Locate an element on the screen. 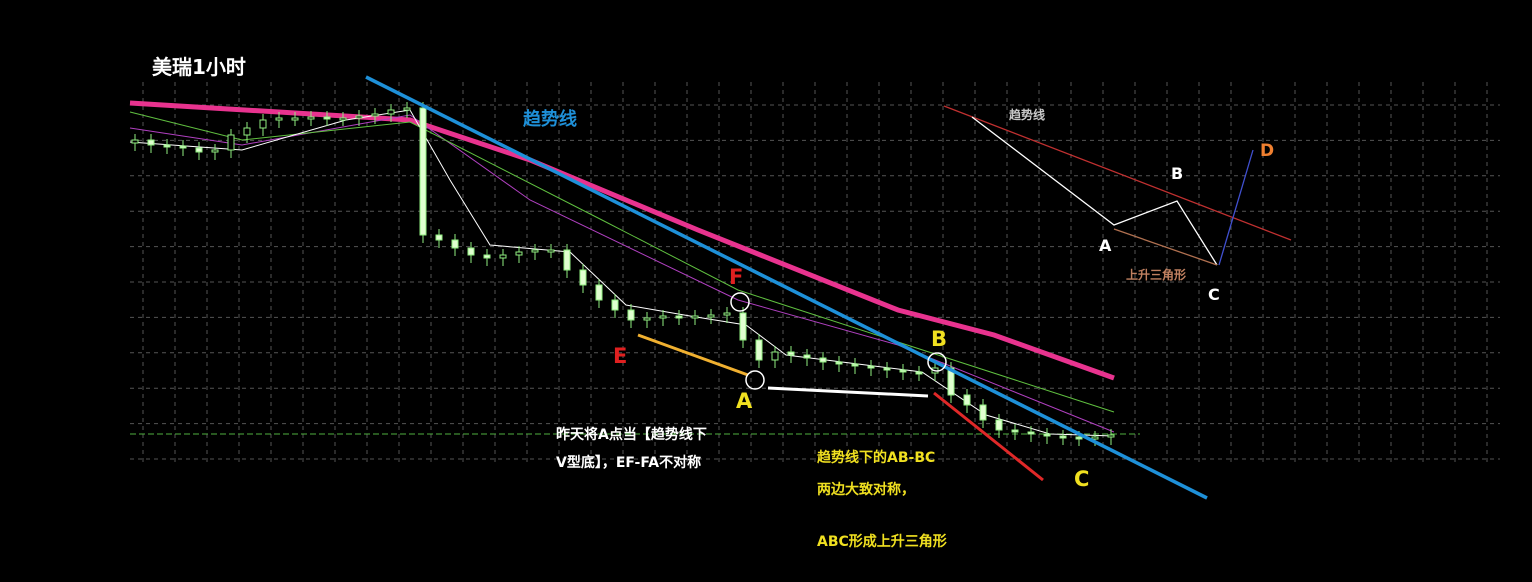  inset-a-label: A is located at coordinates (1105, 245).